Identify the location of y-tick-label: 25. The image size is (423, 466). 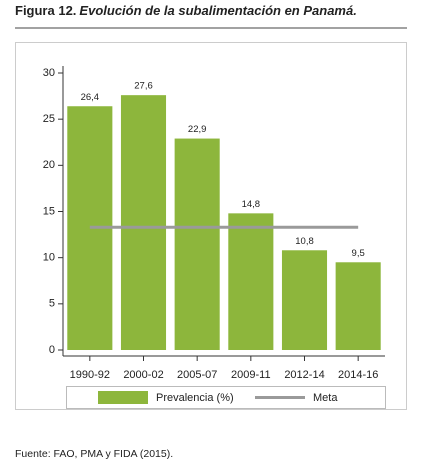
(49, 119).